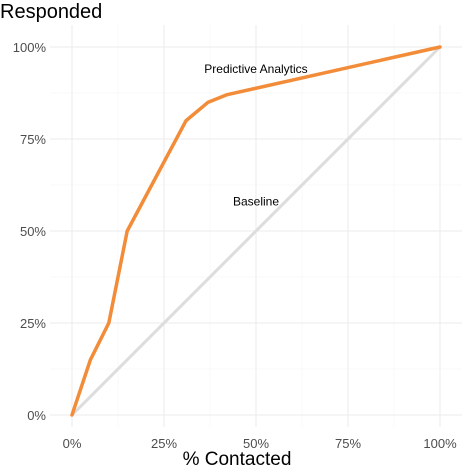 The width and height of the screenshot is (474, 474). I want to click on series-annotation: Baseline, so click(256, 202).